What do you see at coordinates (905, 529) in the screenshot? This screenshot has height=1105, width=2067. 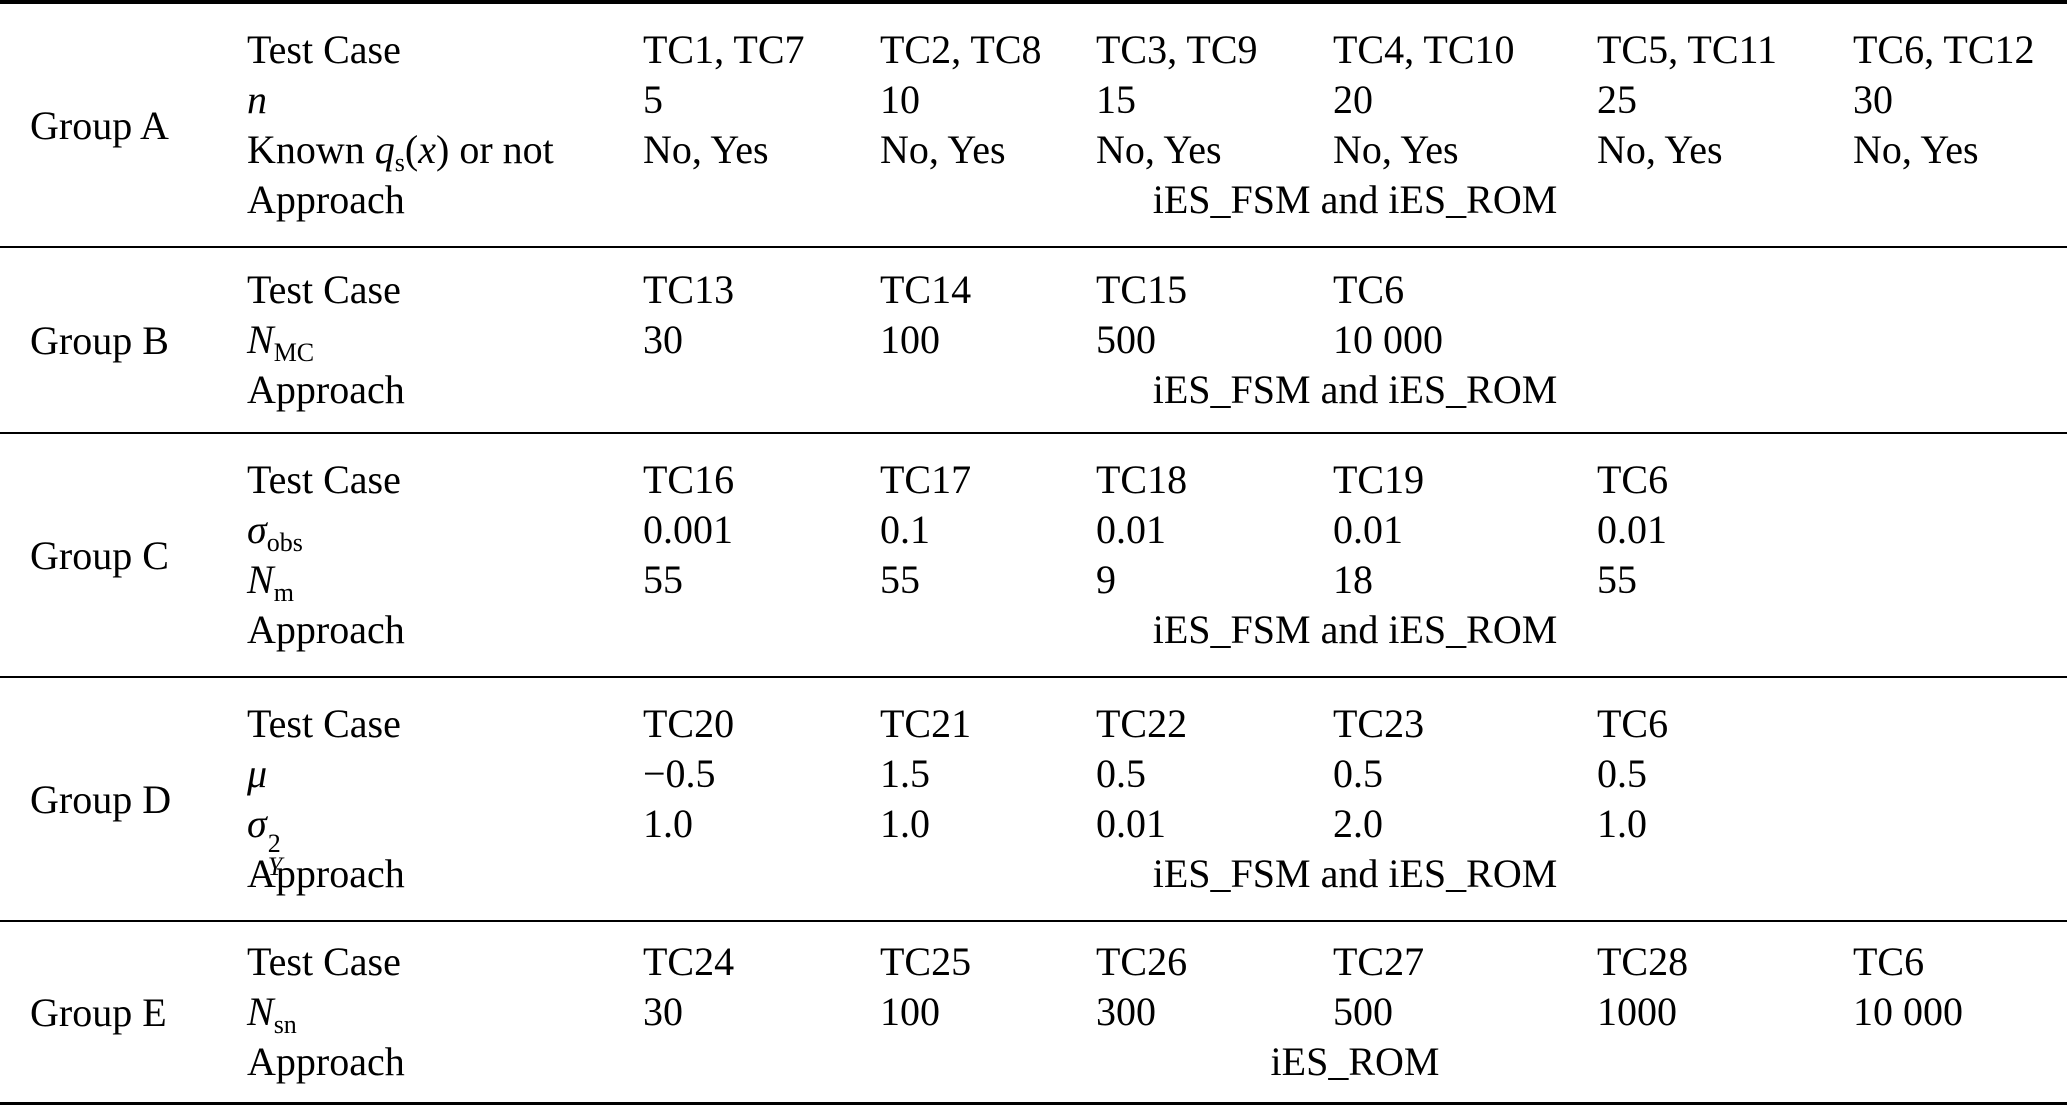 I see `value-cell: 0.1` at bounding box center [905, 529].